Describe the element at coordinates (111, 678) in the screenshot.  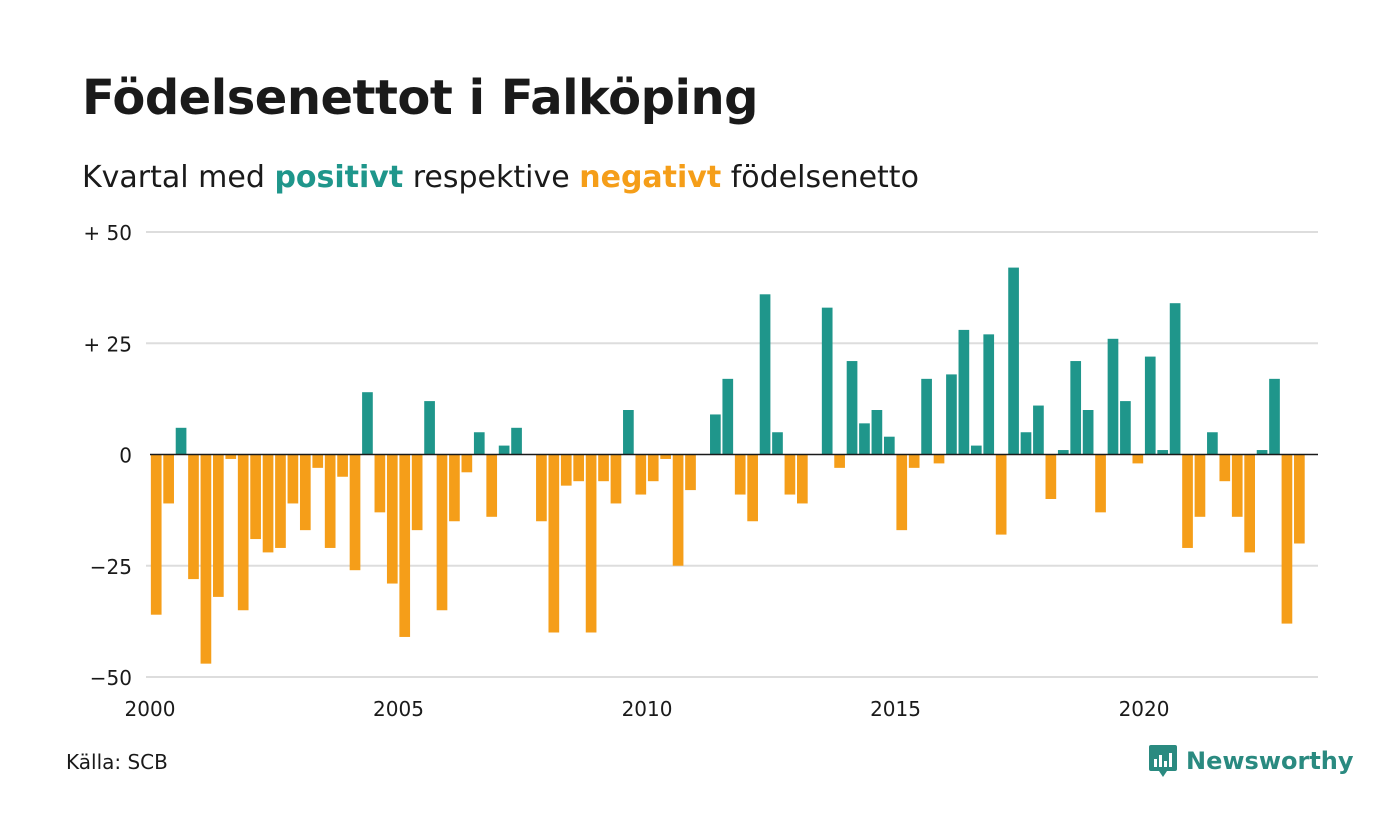
I see `y-tick-label: −50` at that location.